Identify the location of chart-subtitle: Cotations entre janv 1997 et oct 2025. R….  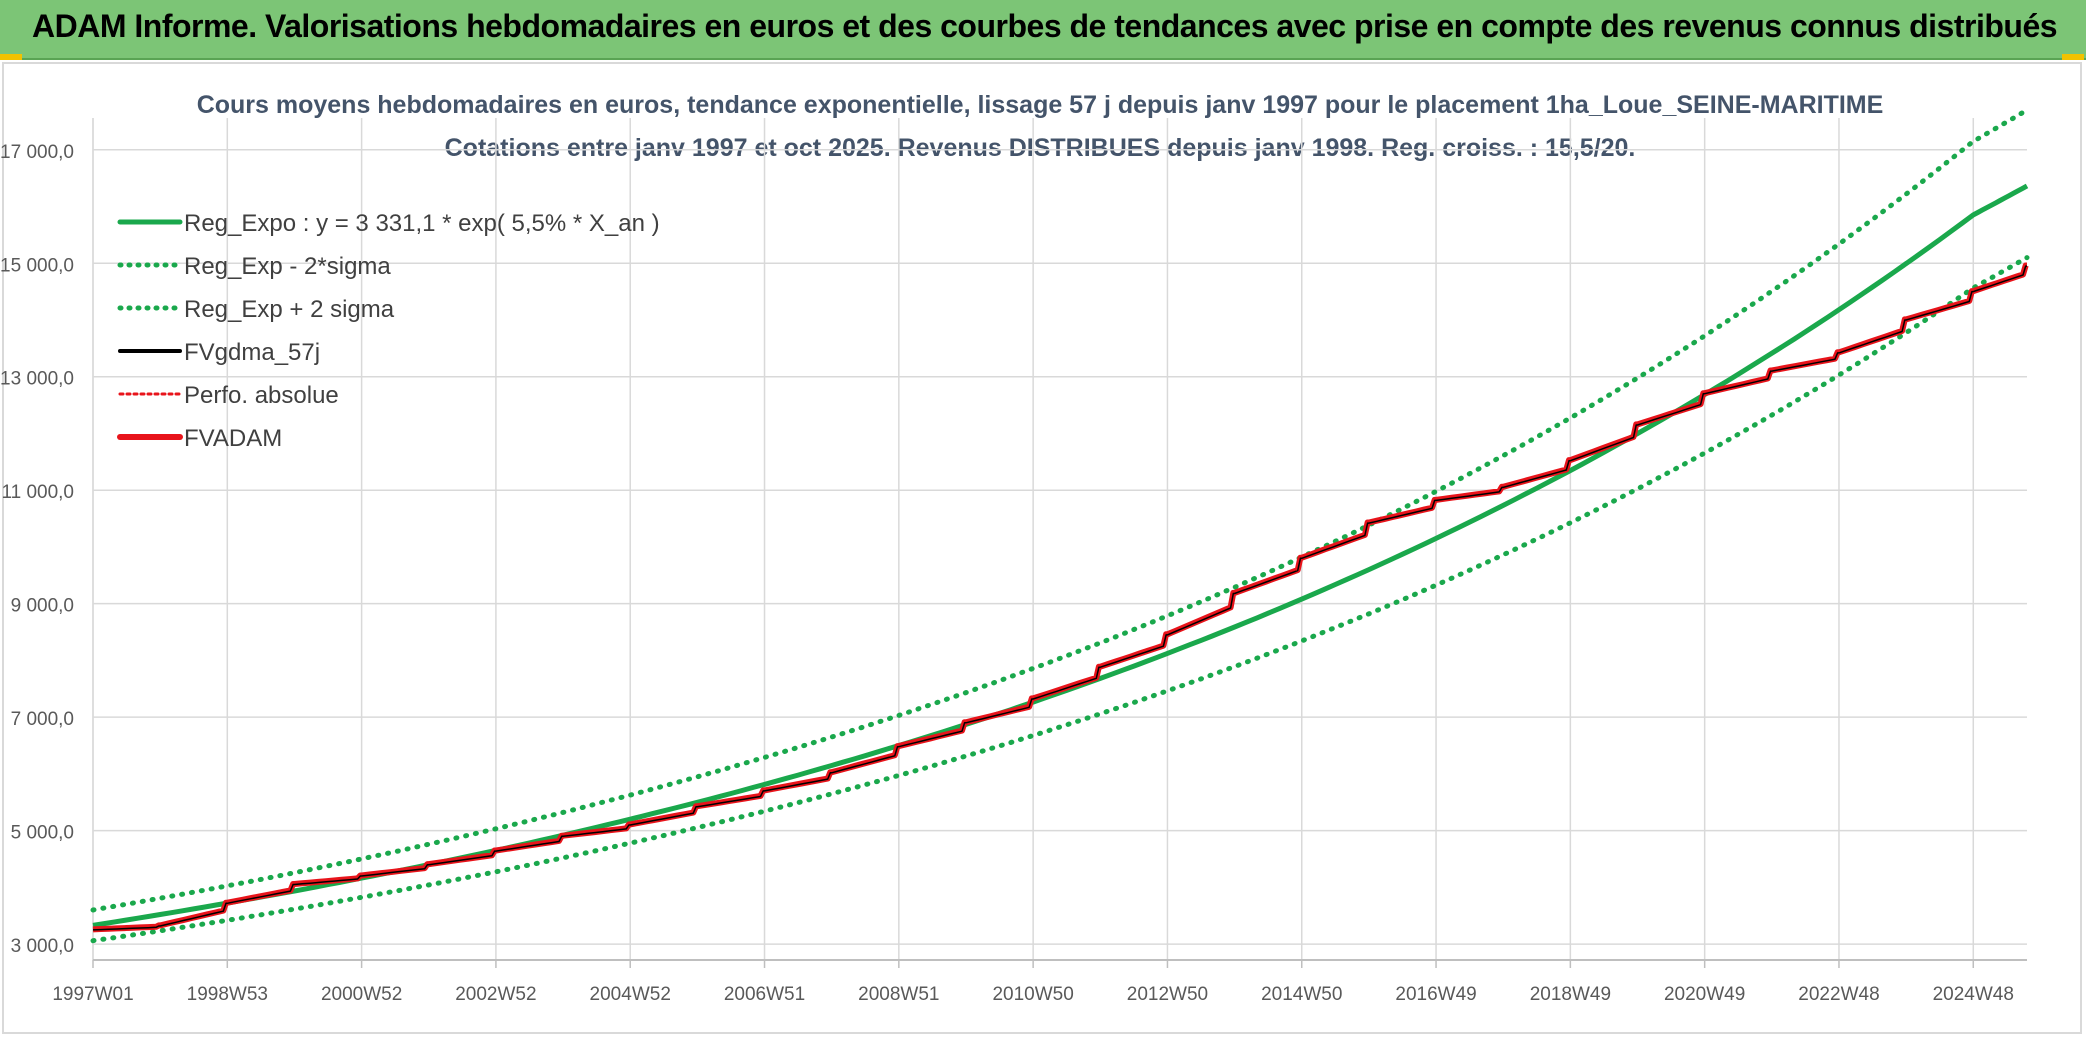
(1040, 148).